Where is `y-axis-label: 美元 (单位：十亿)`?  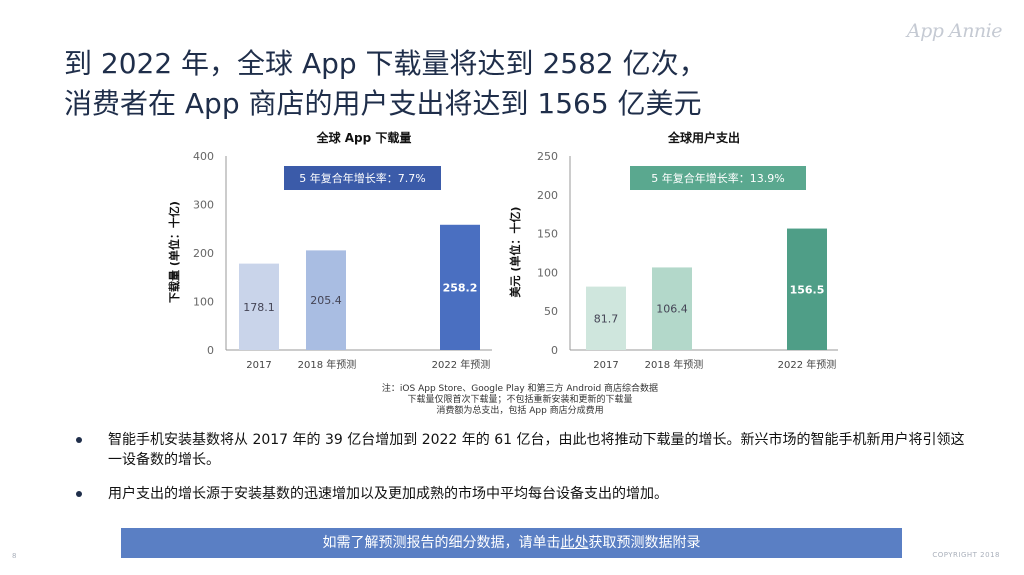
y-axis-label: 美元 (单位：十亿) is located at coordinates (515, 252).